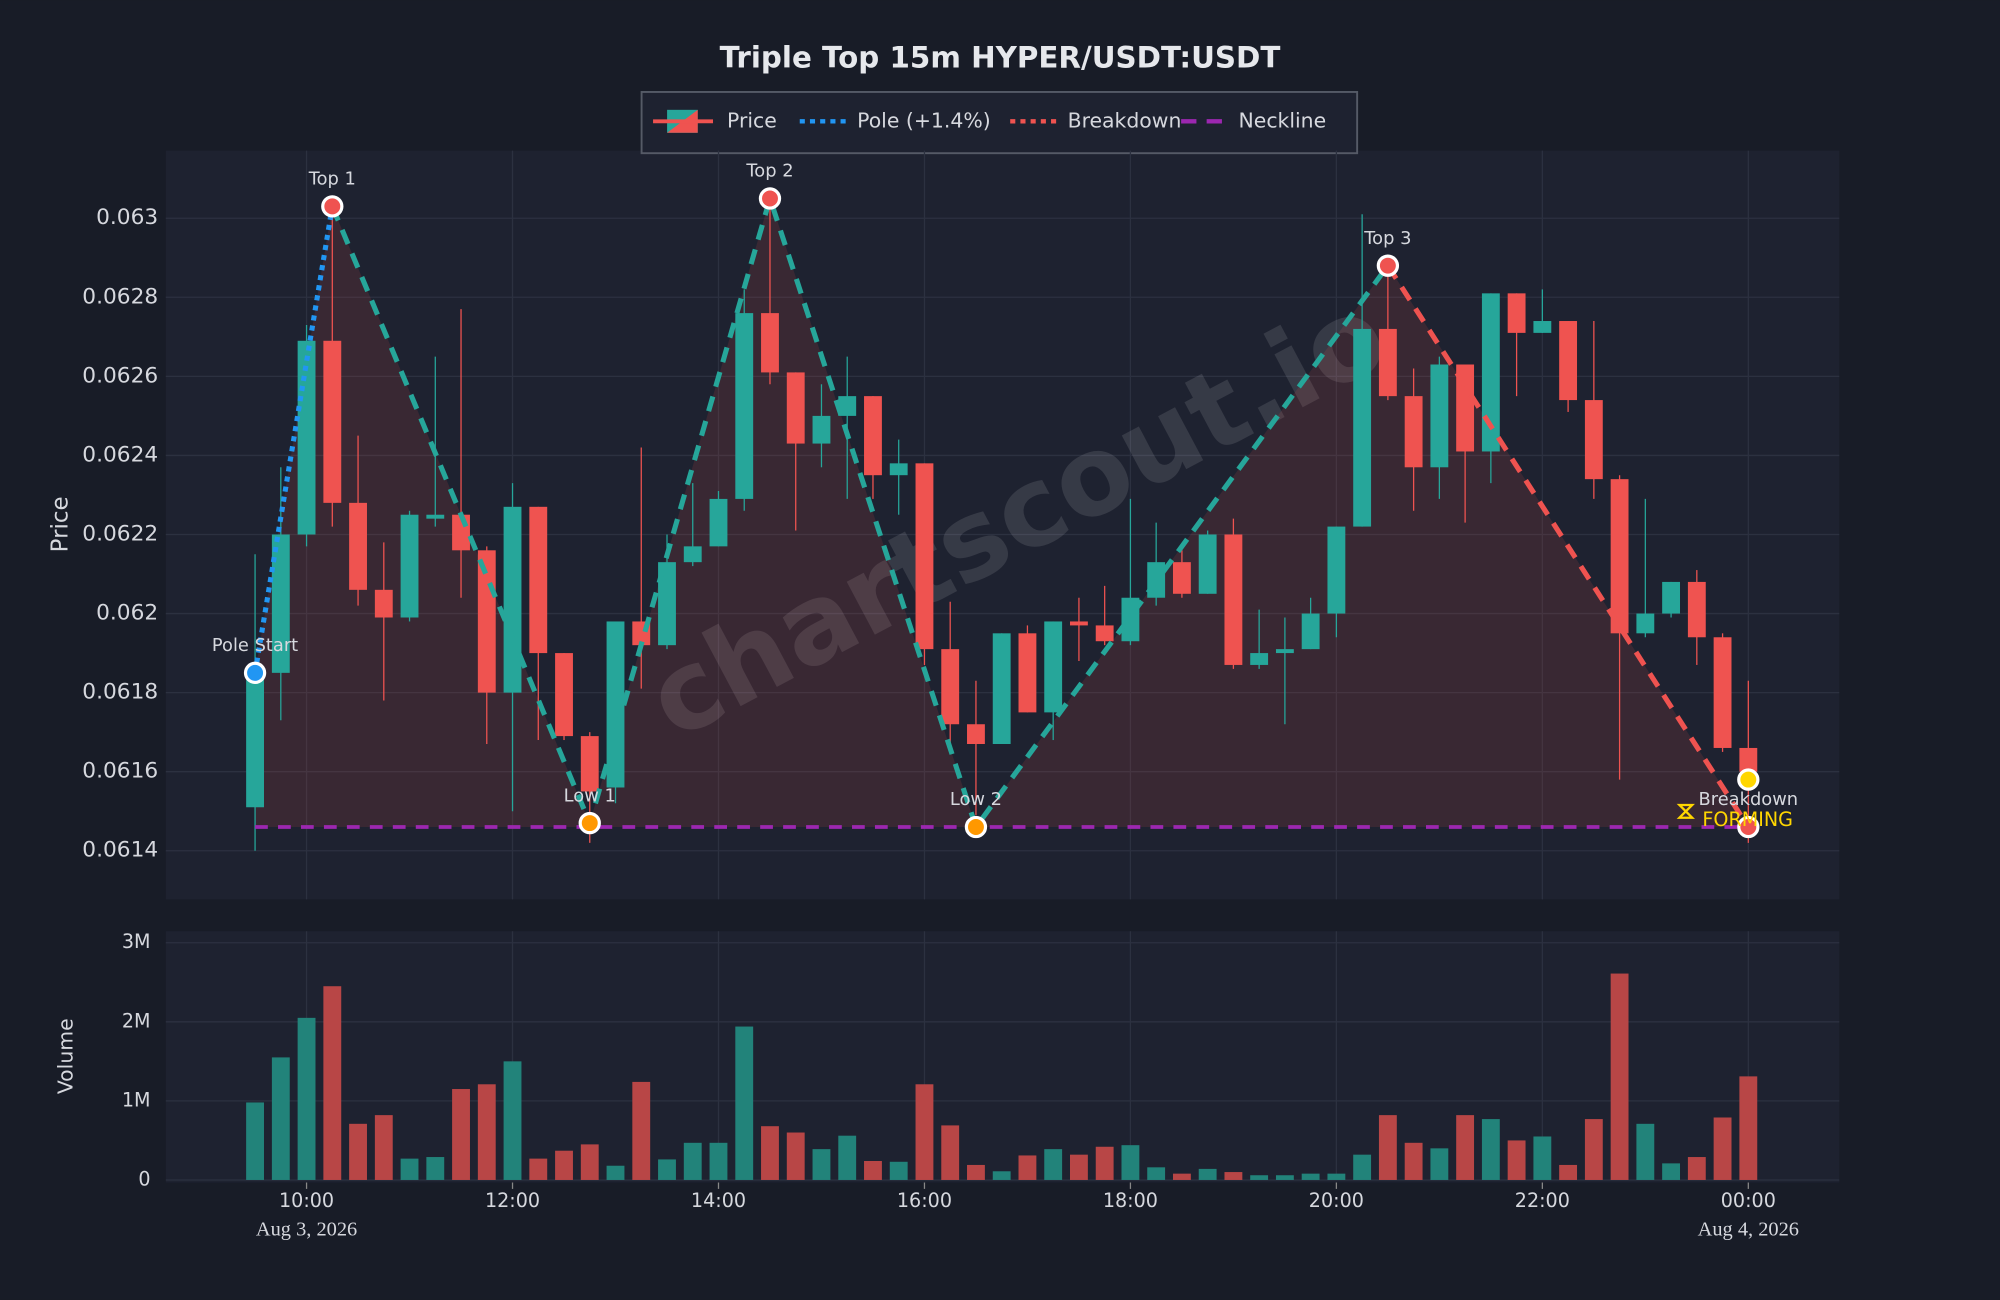 The width and height of the screenshot is (2000, 1300). I want to click on x-tick-label: 22:00, so click(1542, 1200).